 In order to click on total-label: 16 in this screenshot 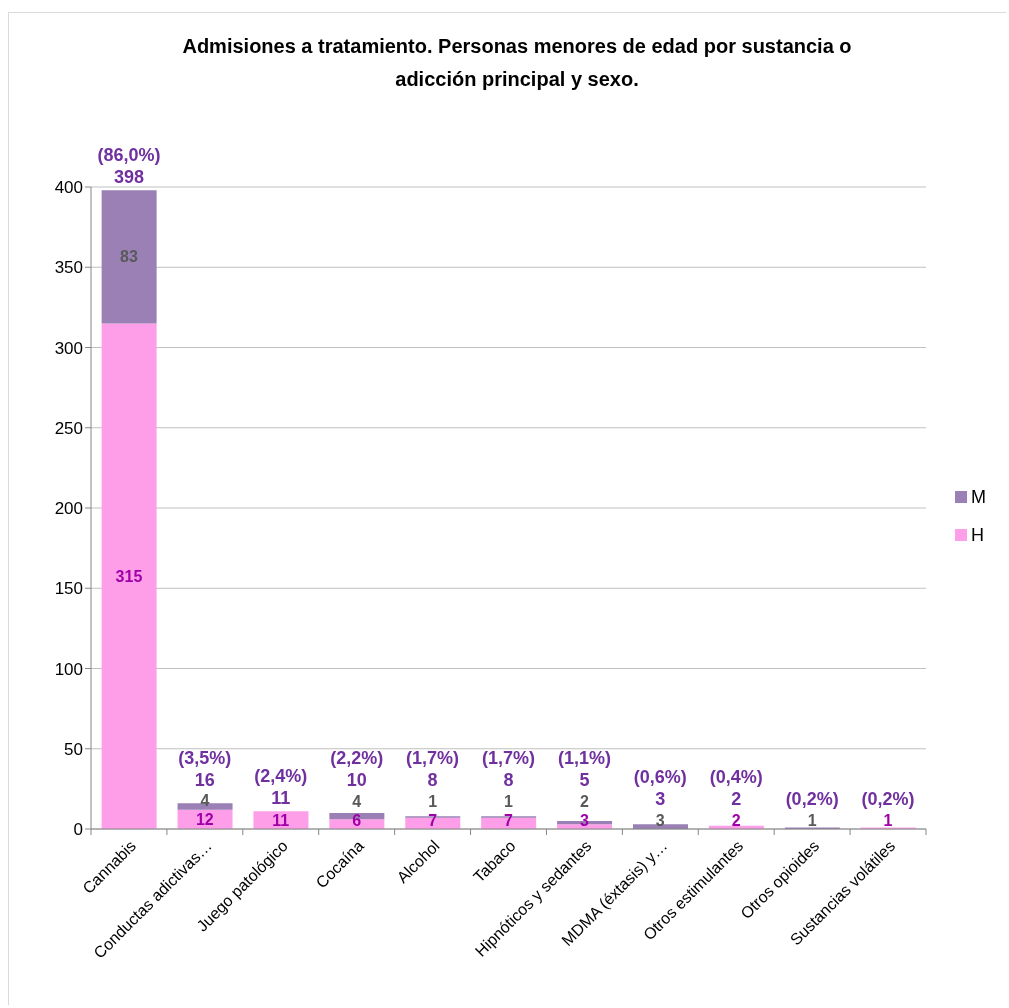, I will do `click(204, 779)`.